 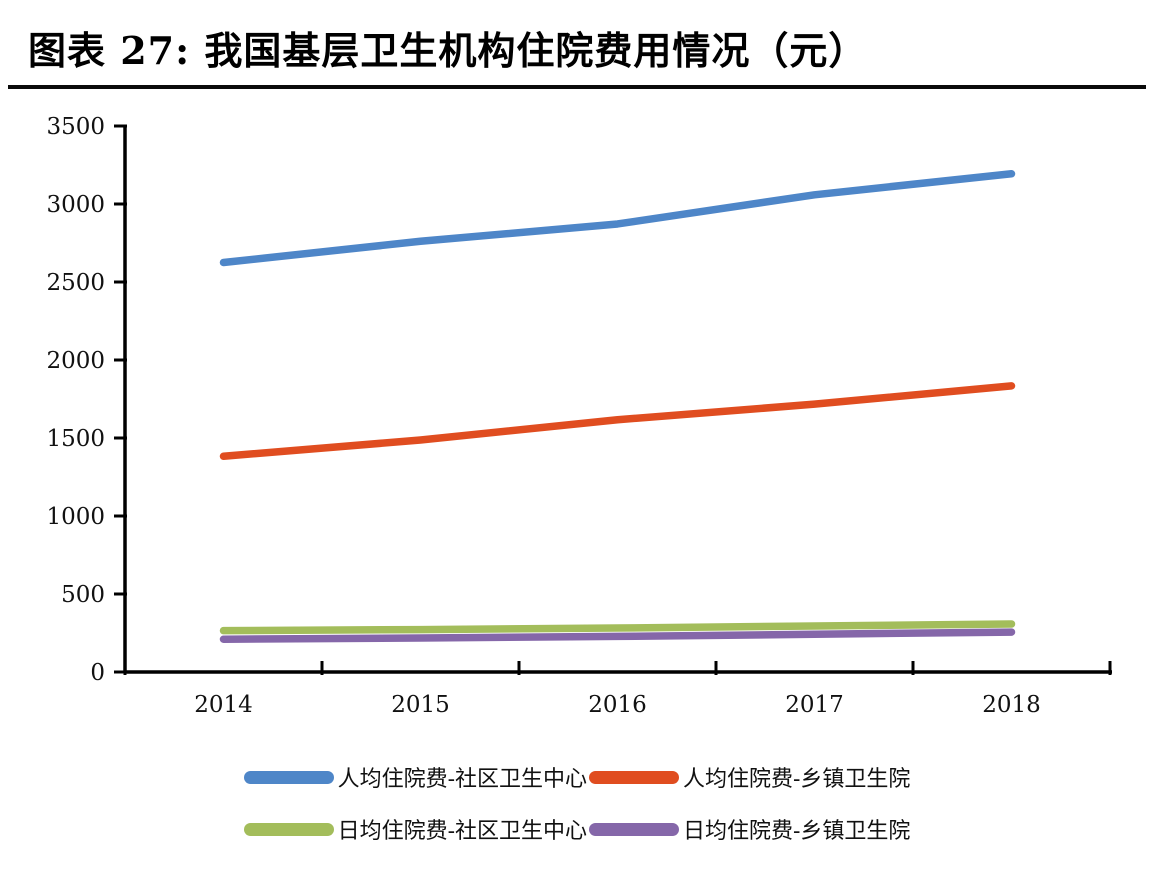 I want to click on legend-item-per-capita-township: 人均住院费-乡镇卫生院, so click(x=749, y=777).